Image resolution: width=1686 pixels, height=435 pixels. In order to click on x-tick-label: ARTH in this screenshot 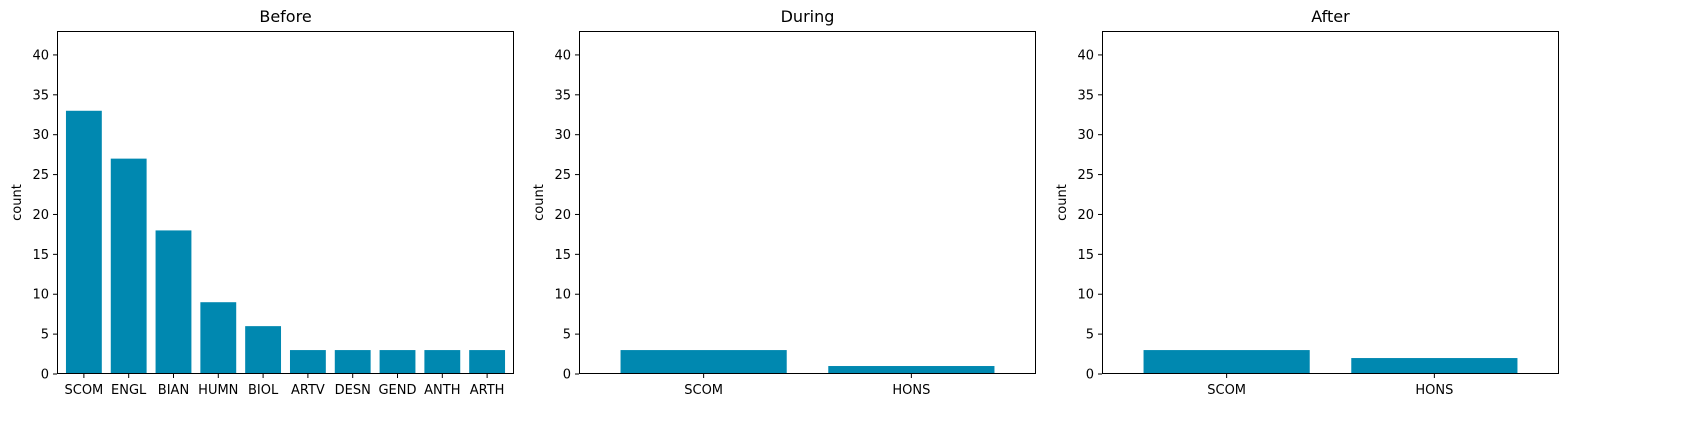, I will do `click(487, 390)`.